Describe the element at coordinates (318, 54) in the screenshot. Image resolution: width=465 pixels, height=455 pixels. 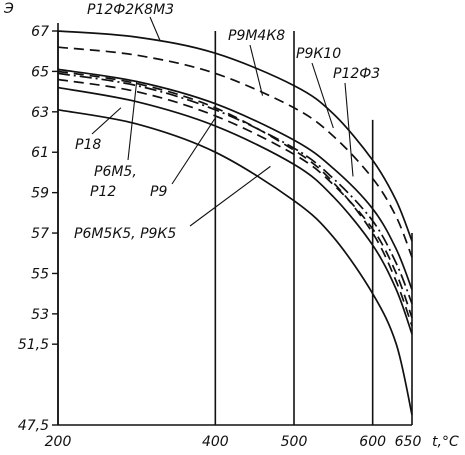
I see `label-r9k10: Р9К10` at that location.